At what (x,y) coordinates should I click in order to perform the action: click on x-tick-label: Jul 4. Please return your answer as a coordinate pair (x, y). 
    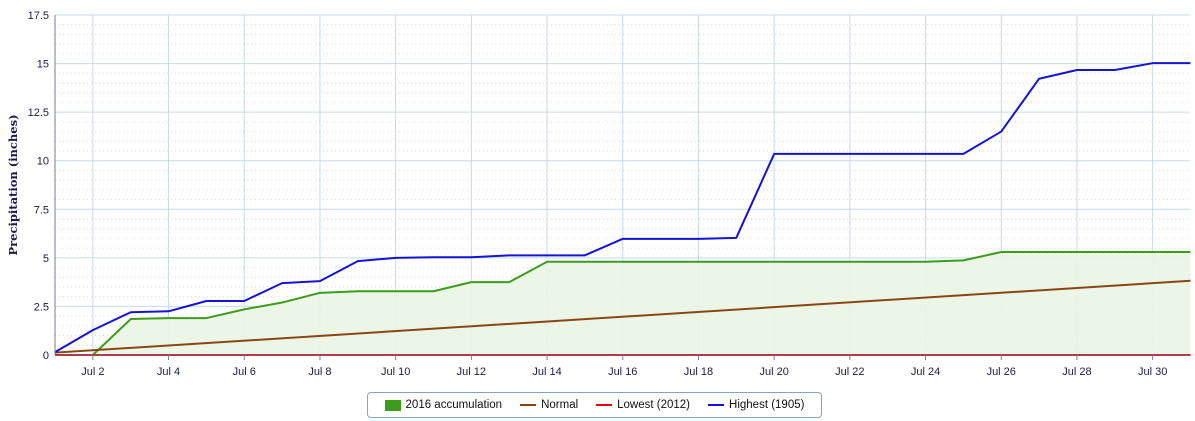
    Looking at the image, I should click on (168, 372).